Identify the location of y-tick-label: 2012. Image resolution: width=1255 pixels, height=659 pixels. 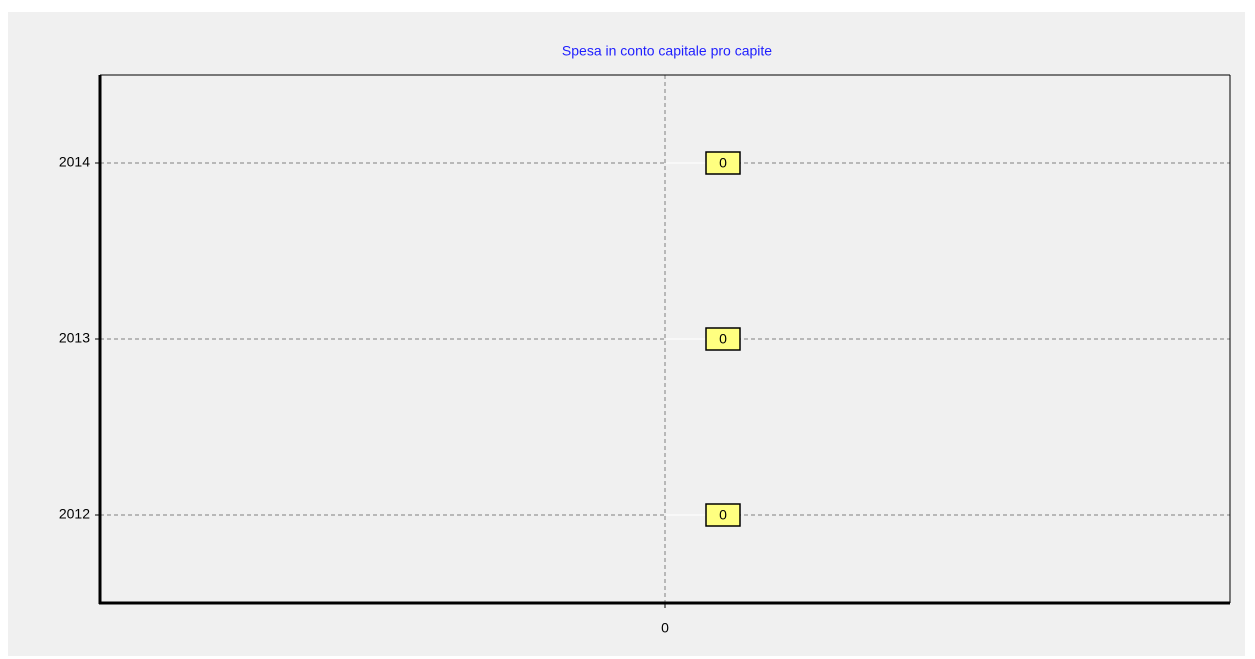
(74, 514).